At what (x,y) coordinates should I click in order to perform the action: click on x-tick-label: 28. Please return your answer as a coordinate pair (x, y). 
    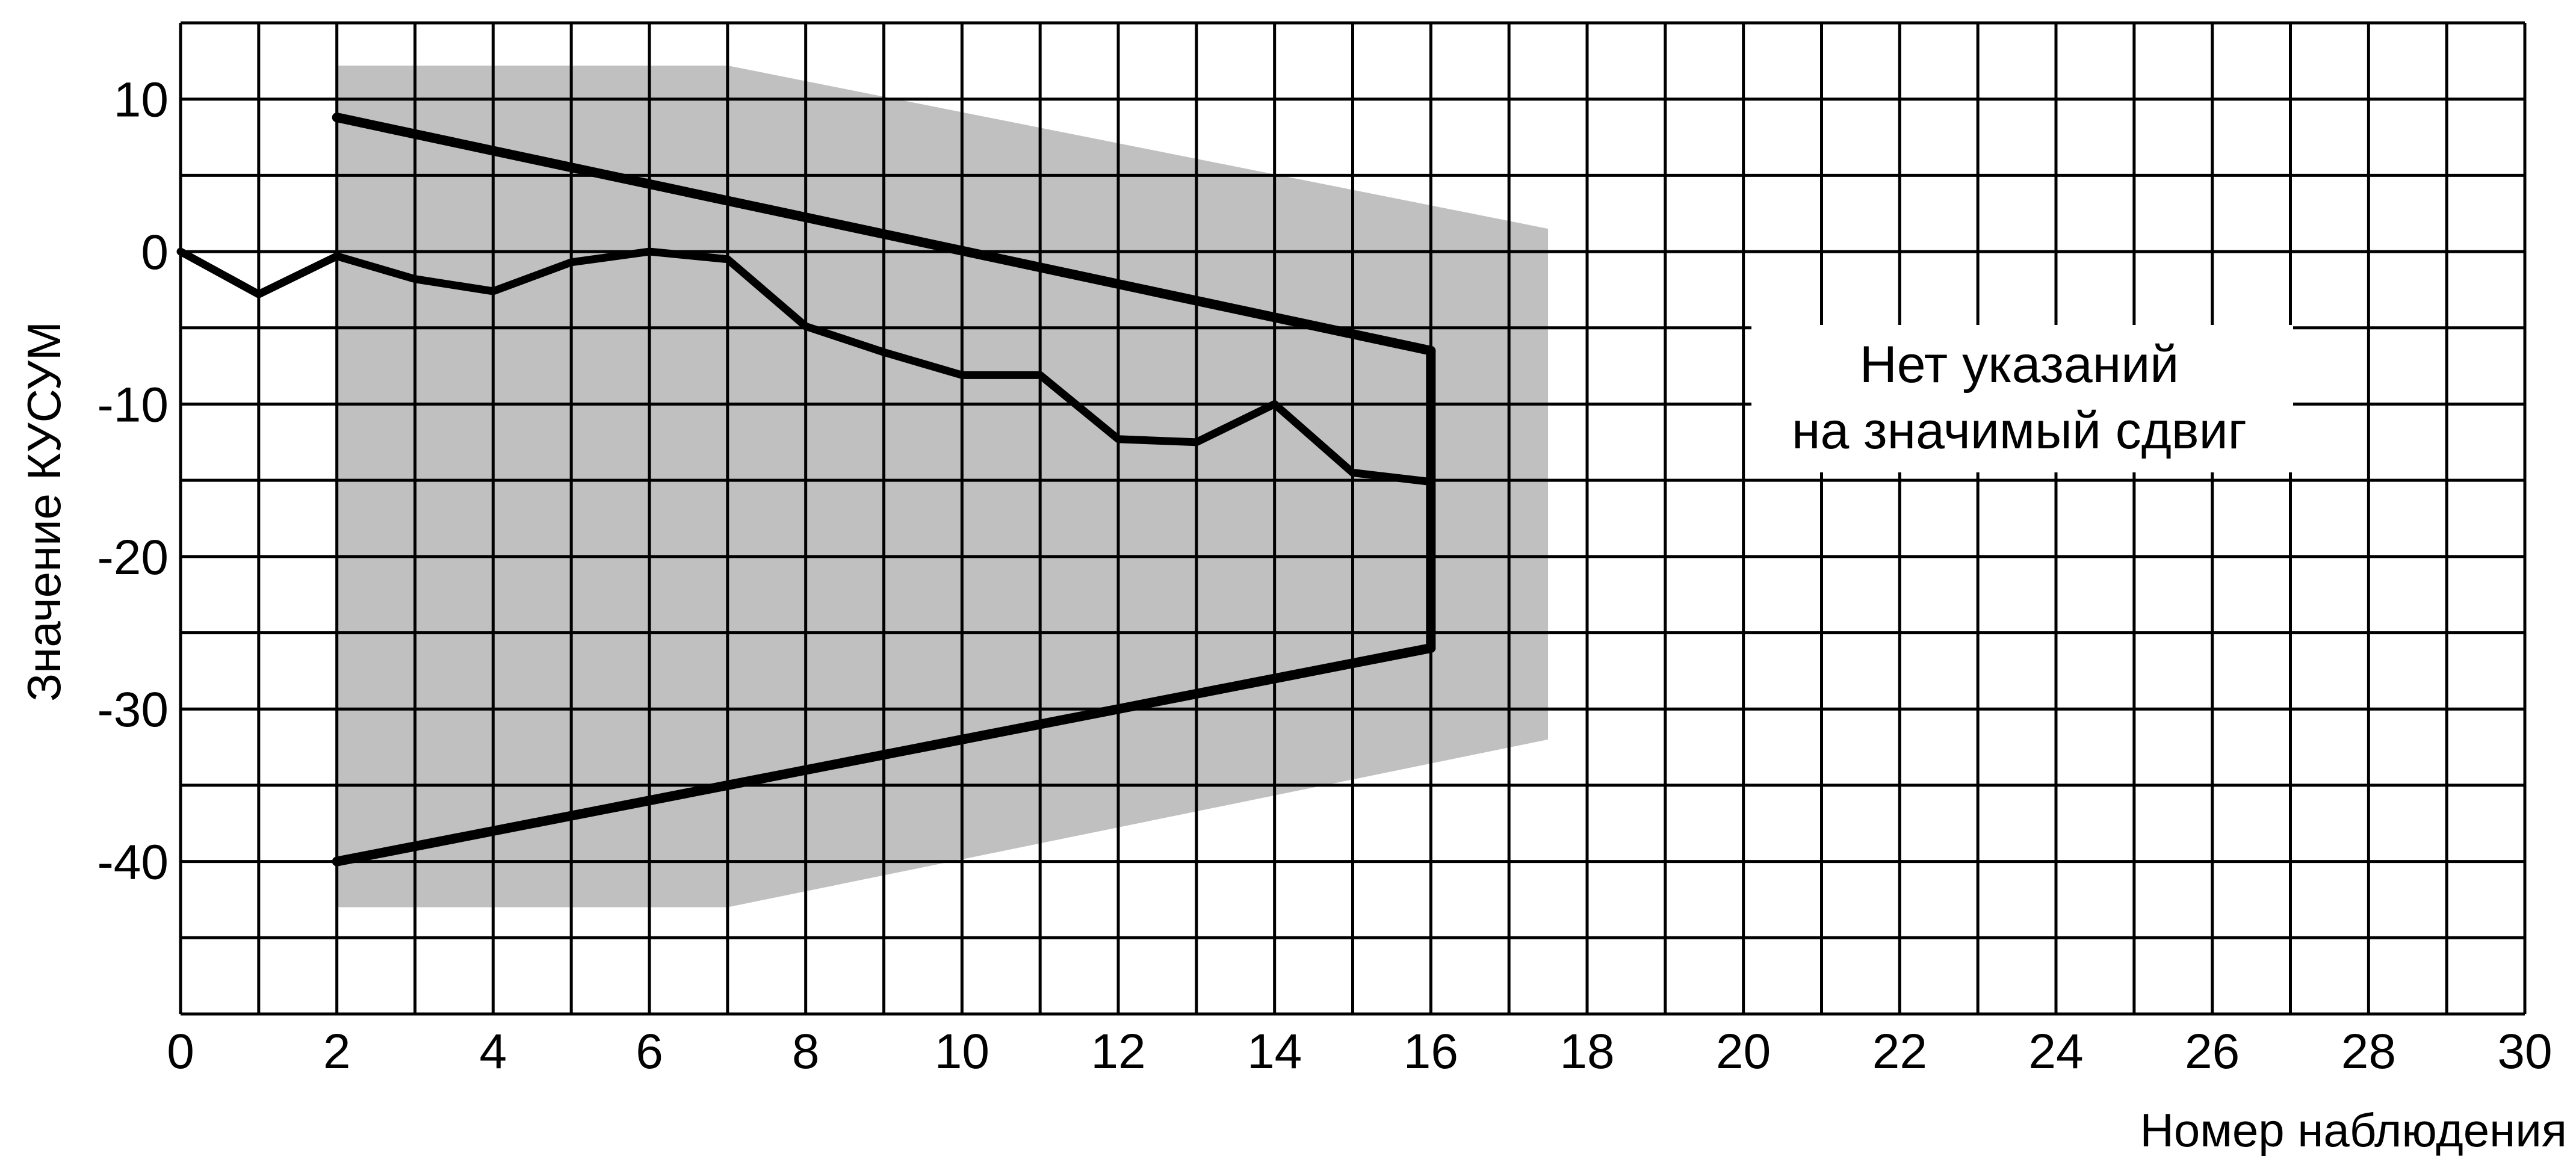
    Looking at the image, I should click on (2368, 1051).